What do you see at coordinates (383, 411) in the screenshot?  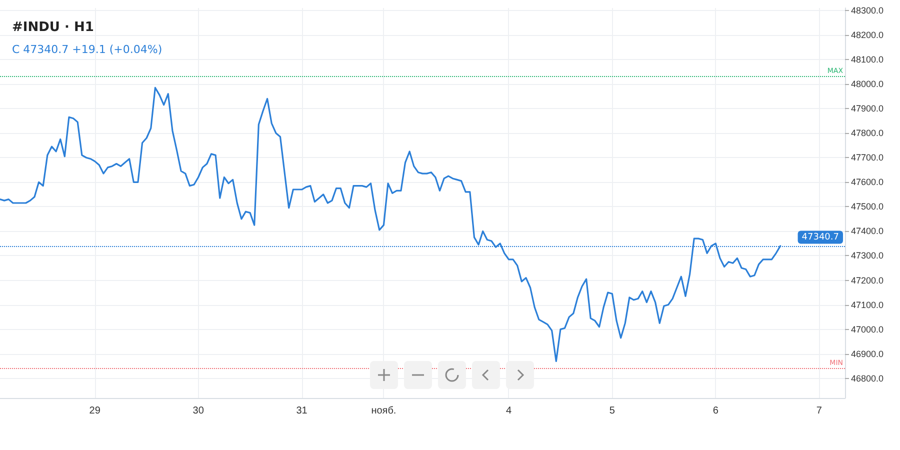 I see `x-tick-label: нояб.` at bounding box center [383, 411].